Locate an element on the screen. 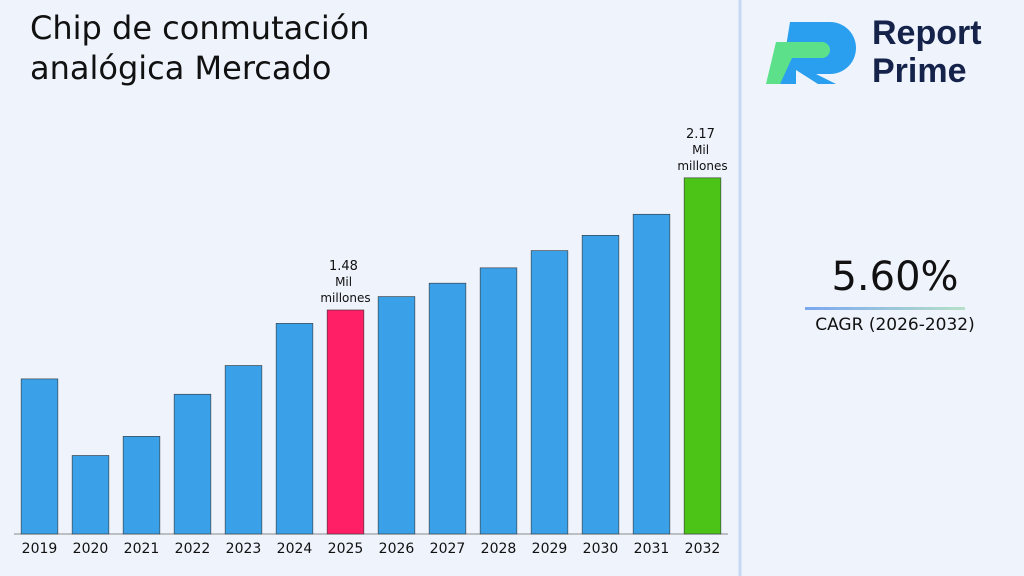  x-tick-label: 2032 is located at coordinates (703, 549).